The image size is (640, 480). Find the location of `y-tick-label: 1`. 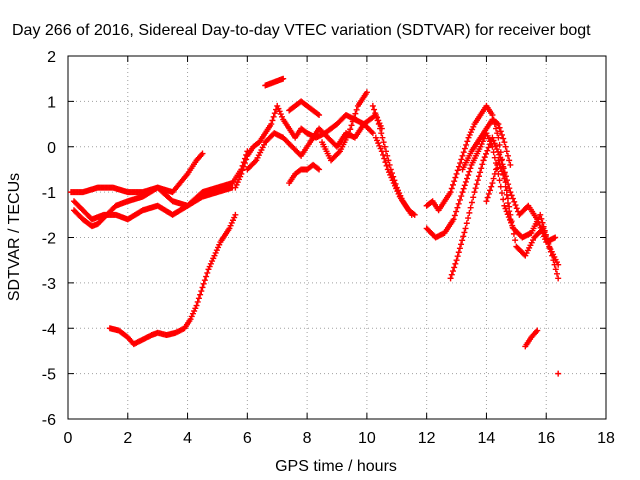

y-tick-label: 1 is located at coordinates (51, 102).